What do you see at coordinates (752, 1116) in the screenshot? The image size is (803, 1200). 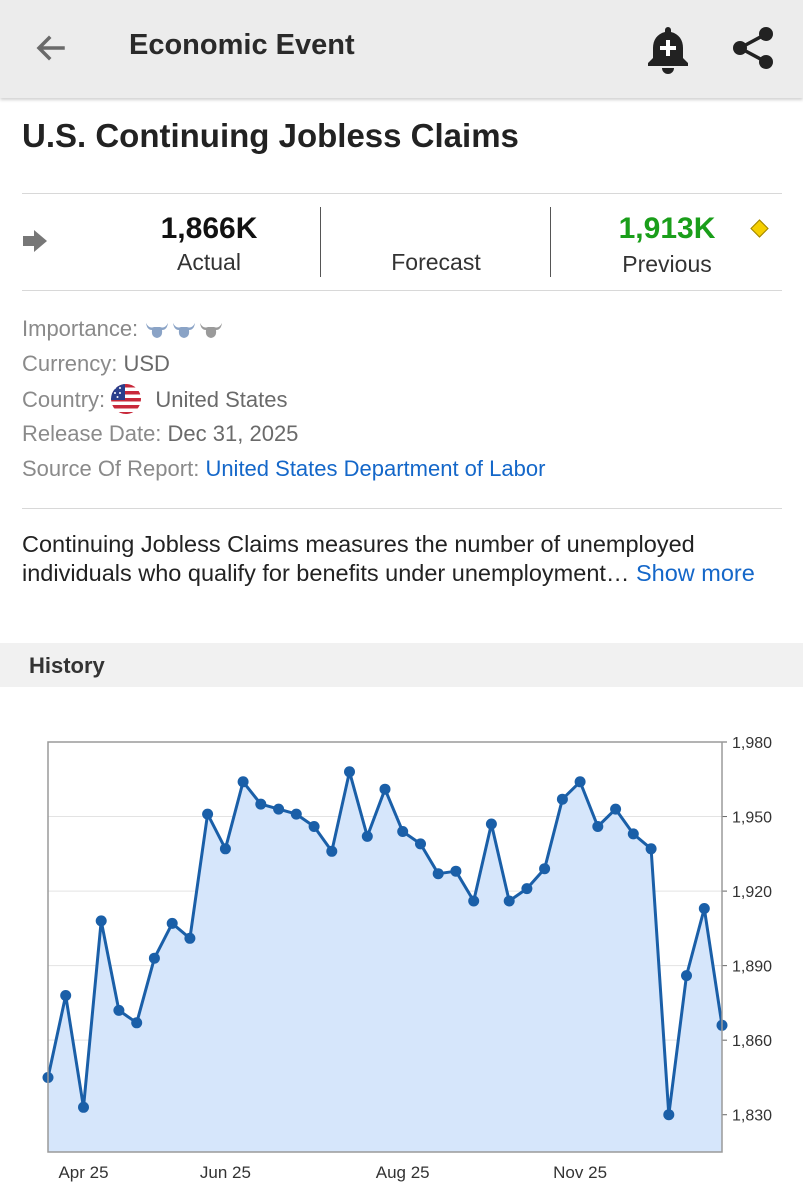 I see `y-tick-label: 1,830` at bounding box center [752, 1116].